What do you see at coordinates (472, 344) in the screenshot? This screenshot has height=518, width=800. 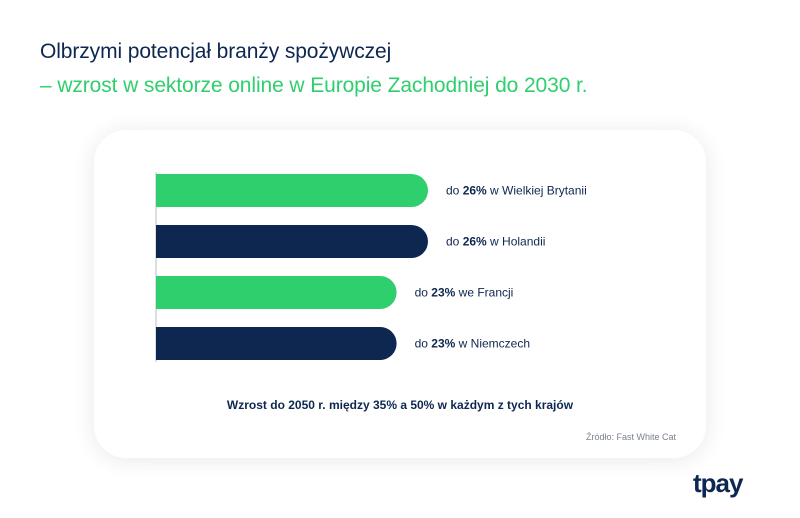 I see `bar-label-4: do 23% w Niemczech` at bounding box center [472, 344].